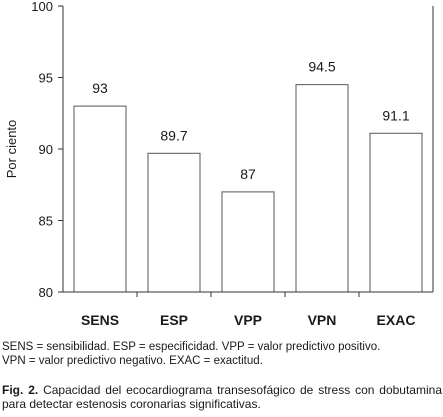 This screenshot has width=443, height=417. Describe the element at coordinates (11, 149) in the screenshot. I see `y-axis-label: Por ciento` at that location.